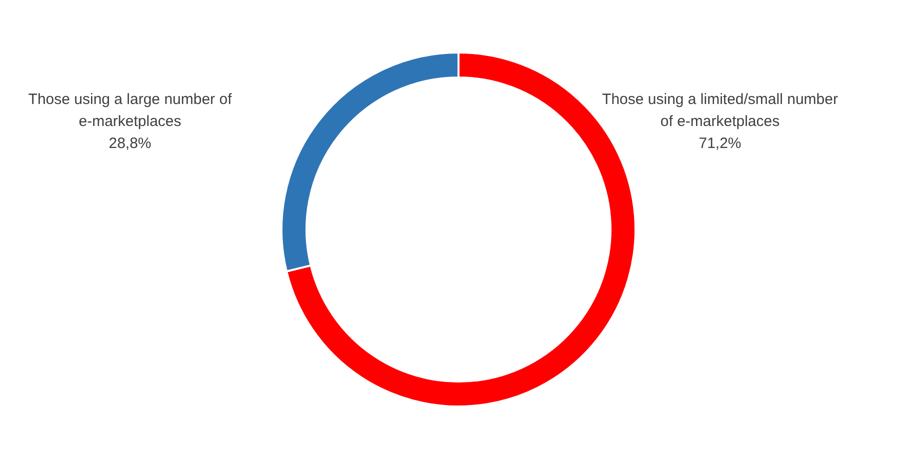  I want to click on slice-label: Those using a large number of e-marketplaces, so click(130, 110).